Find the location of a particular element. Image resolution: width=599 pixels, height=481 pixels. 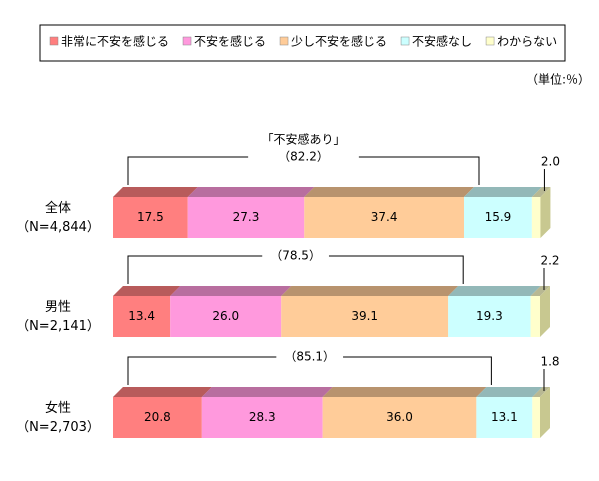

data-label: 27.3 is located at coordinates (246, 217).